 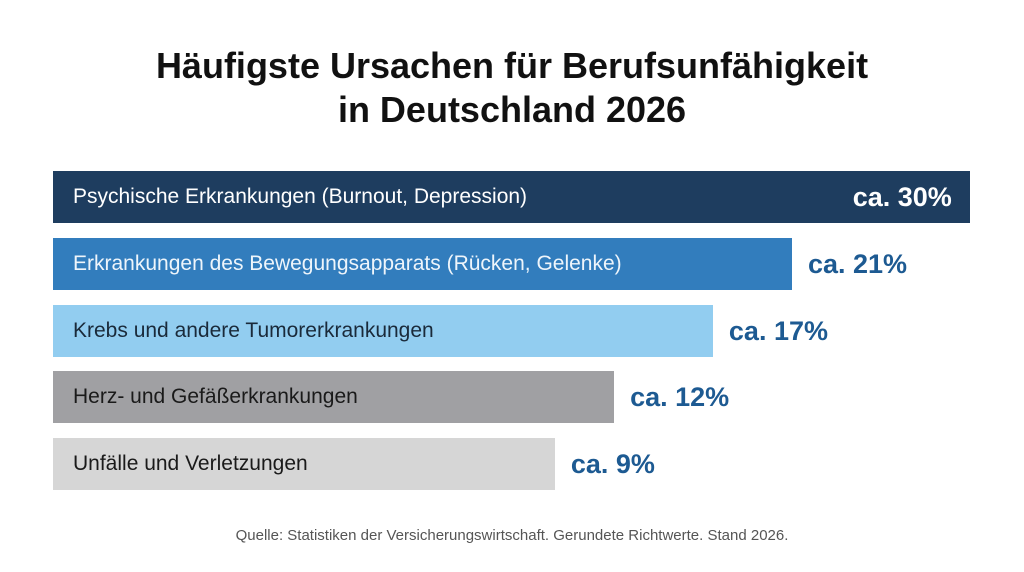 I want to click on value-label: ca. 9%, so click(x=612, y=464).